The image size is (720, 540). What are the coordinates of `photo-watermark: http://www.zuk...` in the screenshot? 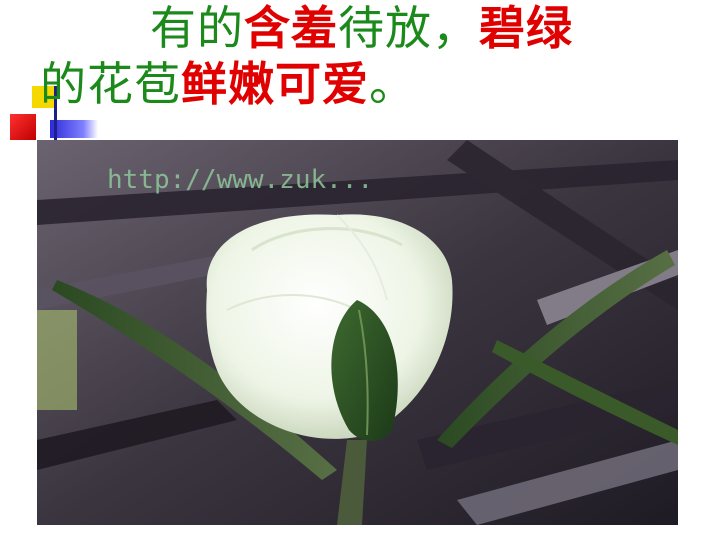 It's located at (240, 180).